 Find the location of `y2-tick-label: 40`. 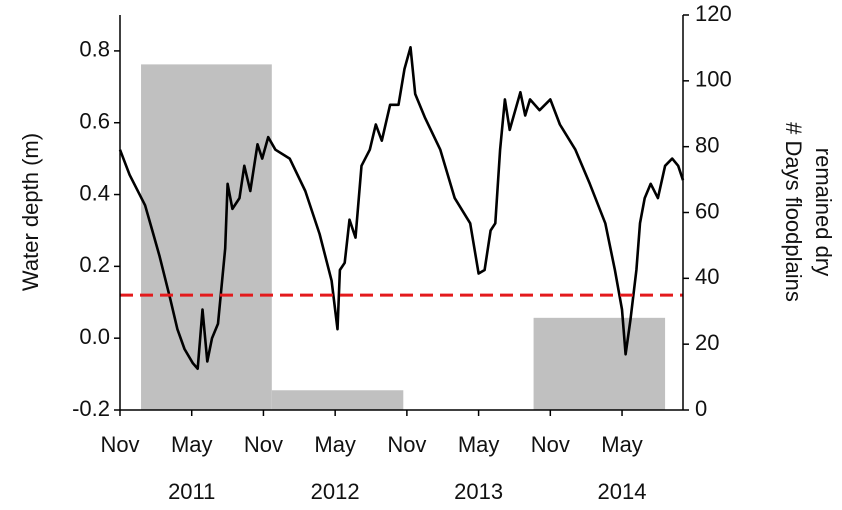

y2-tick-label: 40 is located at coordinates (707, 276).